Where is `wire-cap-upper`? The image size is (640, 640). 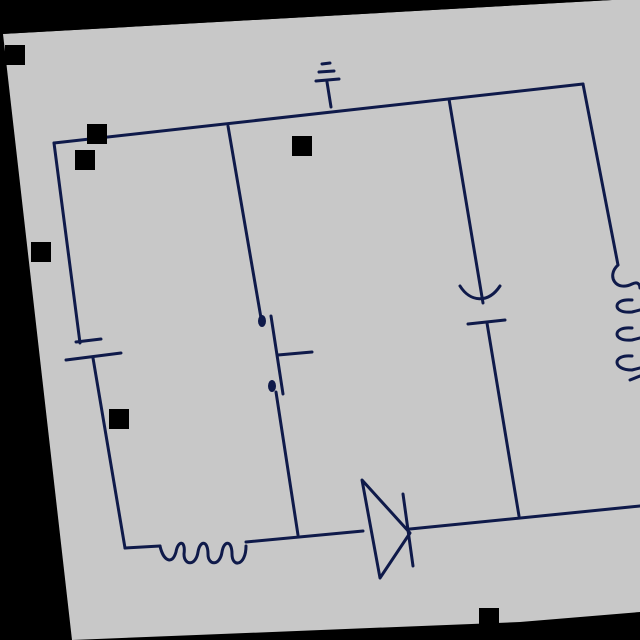 wire-cap-upper is located at coordinates (466, 201).